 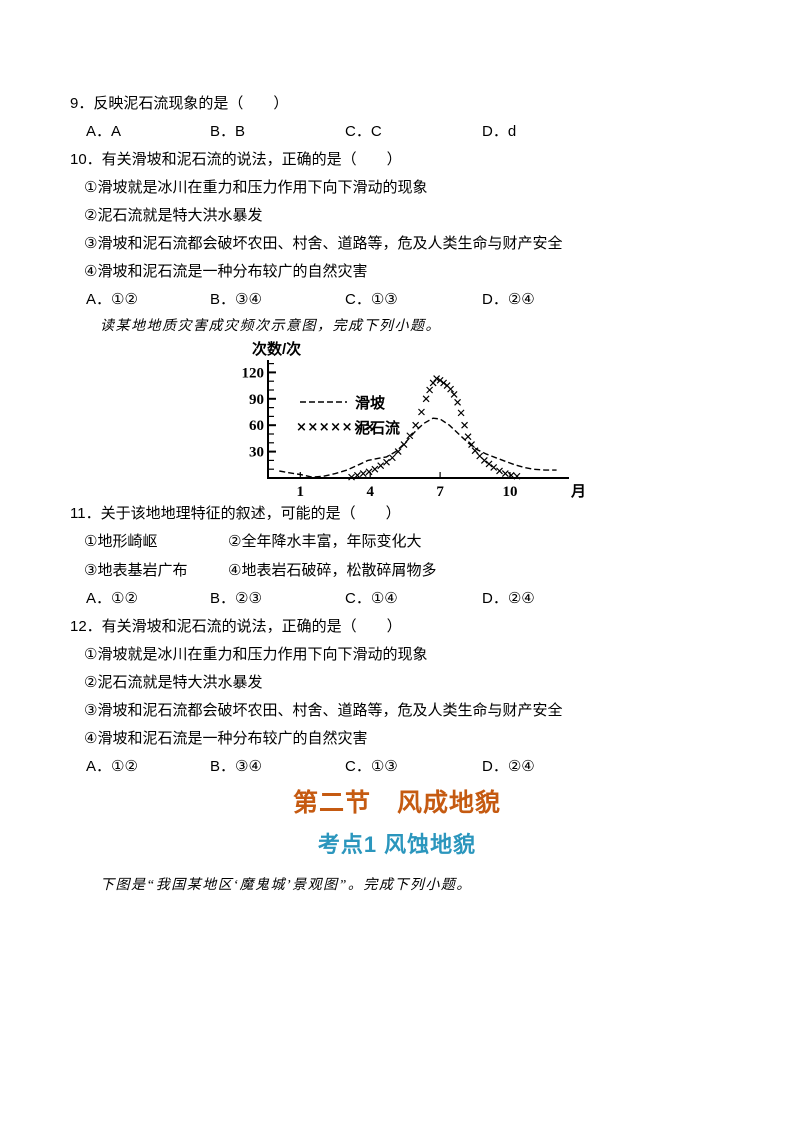 I want to click on statement-row: ③地表基岩广布 ④地表岩石破碎，松散碎屑物多, so click(x=397, y=571).